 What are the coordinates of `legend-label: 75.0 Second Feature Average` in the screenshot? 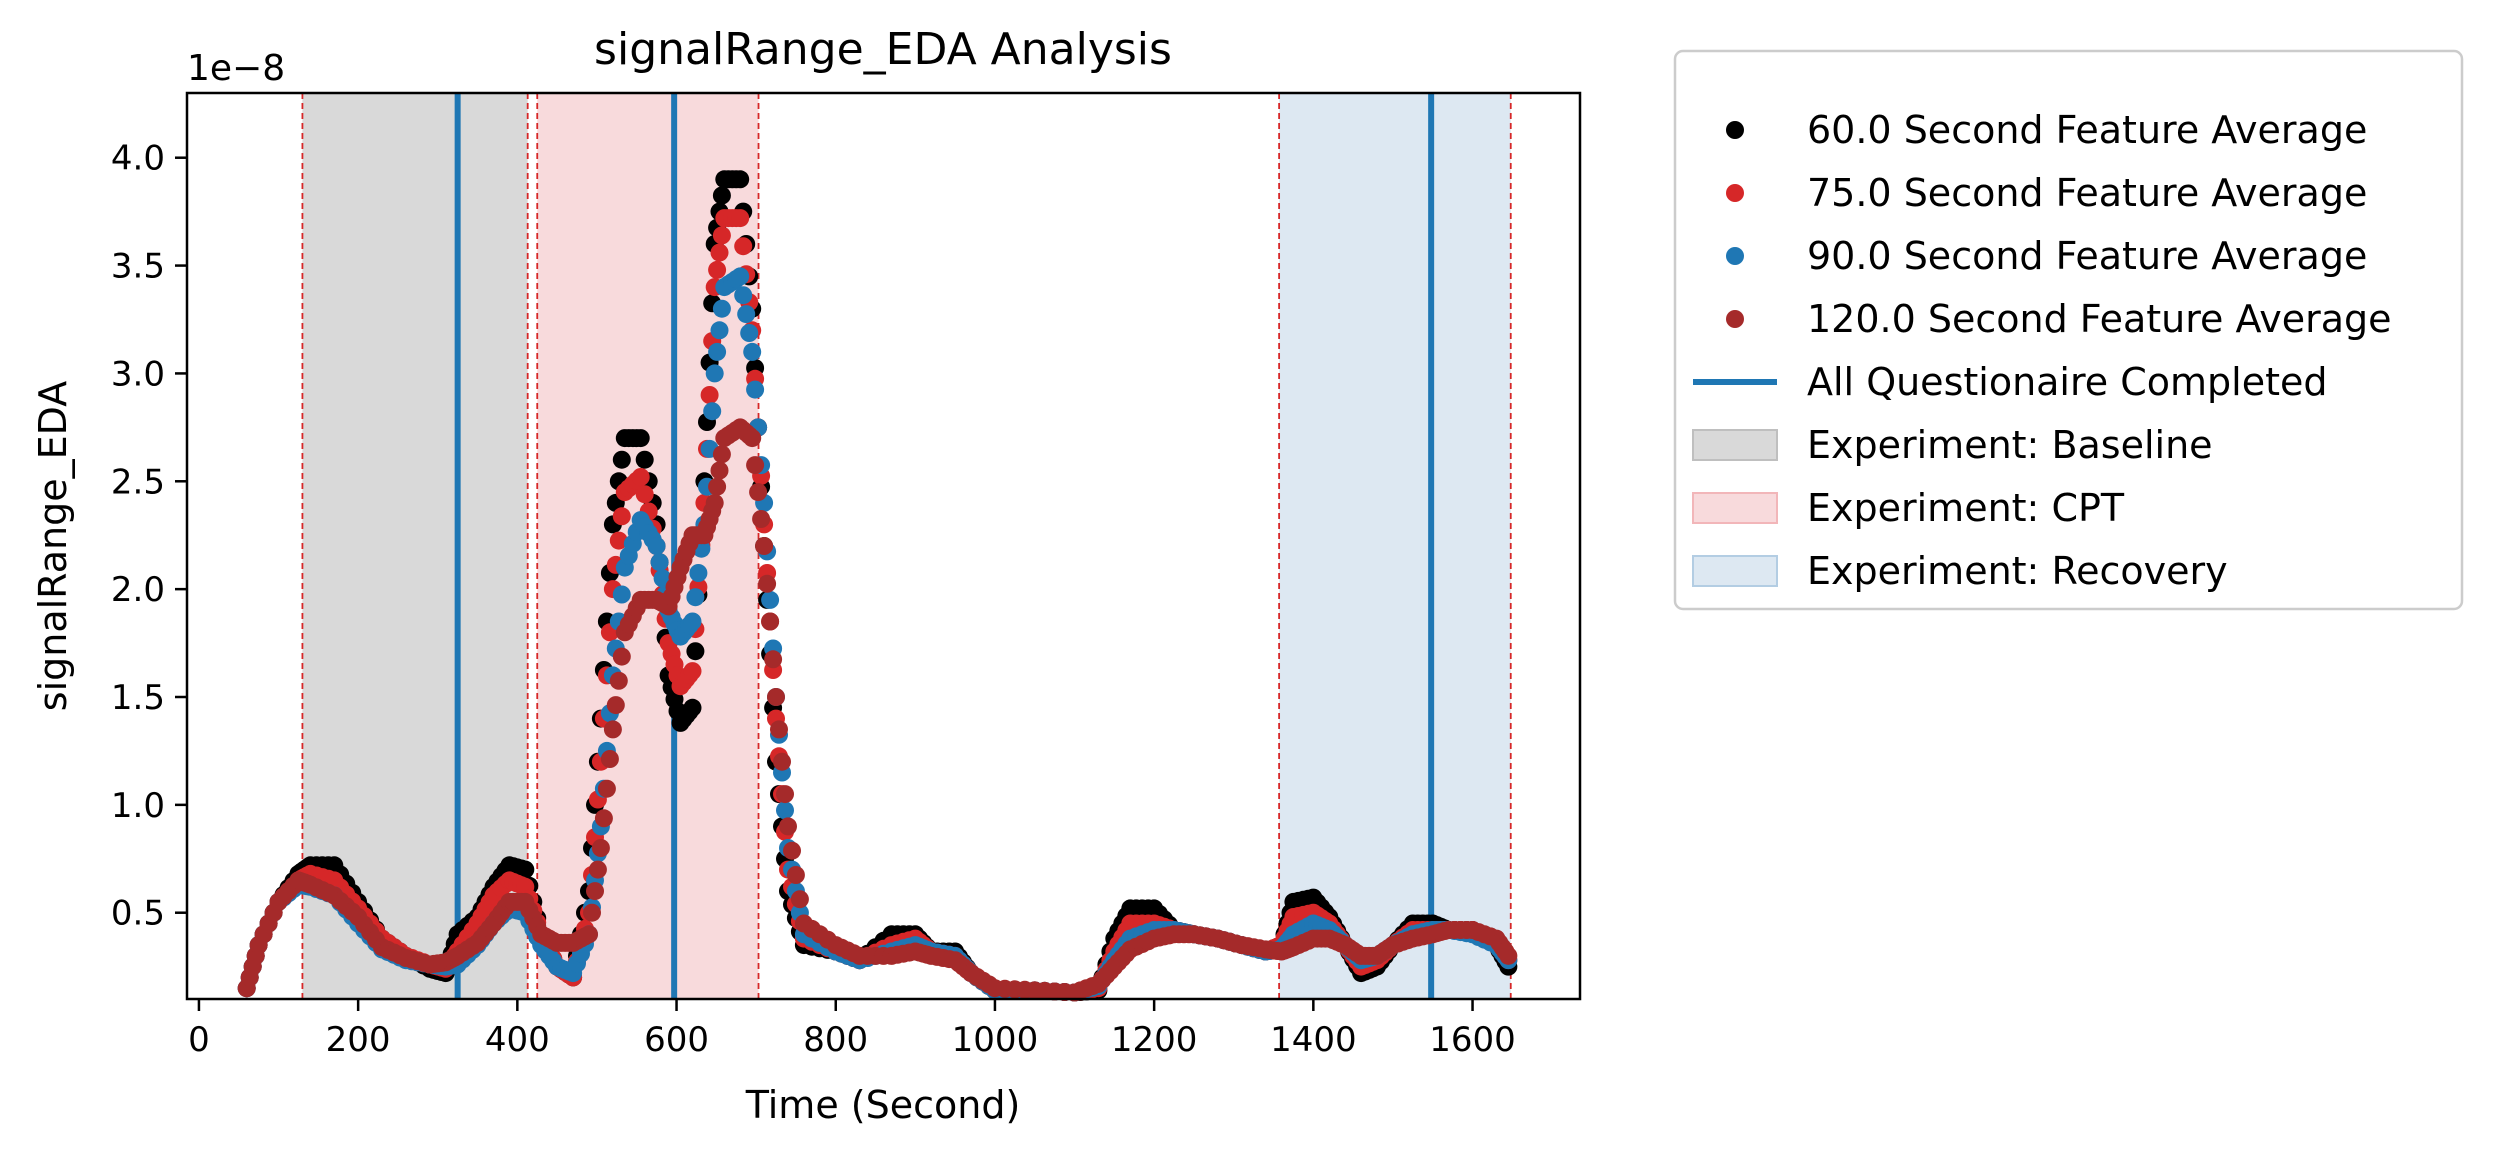 It's located at (2087, 193).